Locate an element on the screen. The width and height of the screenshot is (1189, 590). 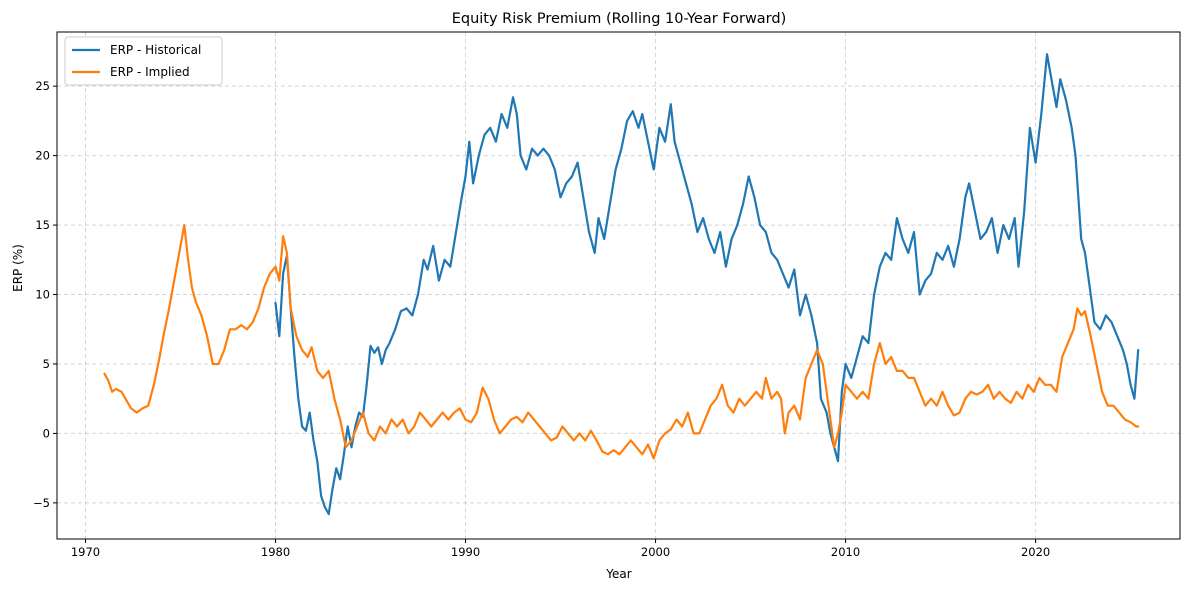
x-tick-label-1990: 1990 is located at coordinates (465, 552).